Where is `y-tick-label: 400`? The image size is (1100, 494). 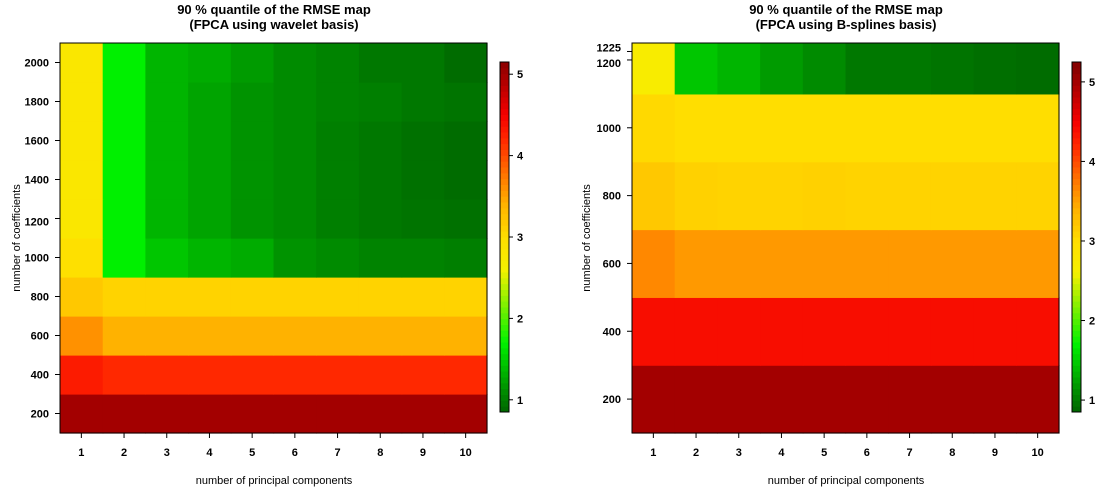
y-tick-label: 400 is located at coordinates (40, 376).